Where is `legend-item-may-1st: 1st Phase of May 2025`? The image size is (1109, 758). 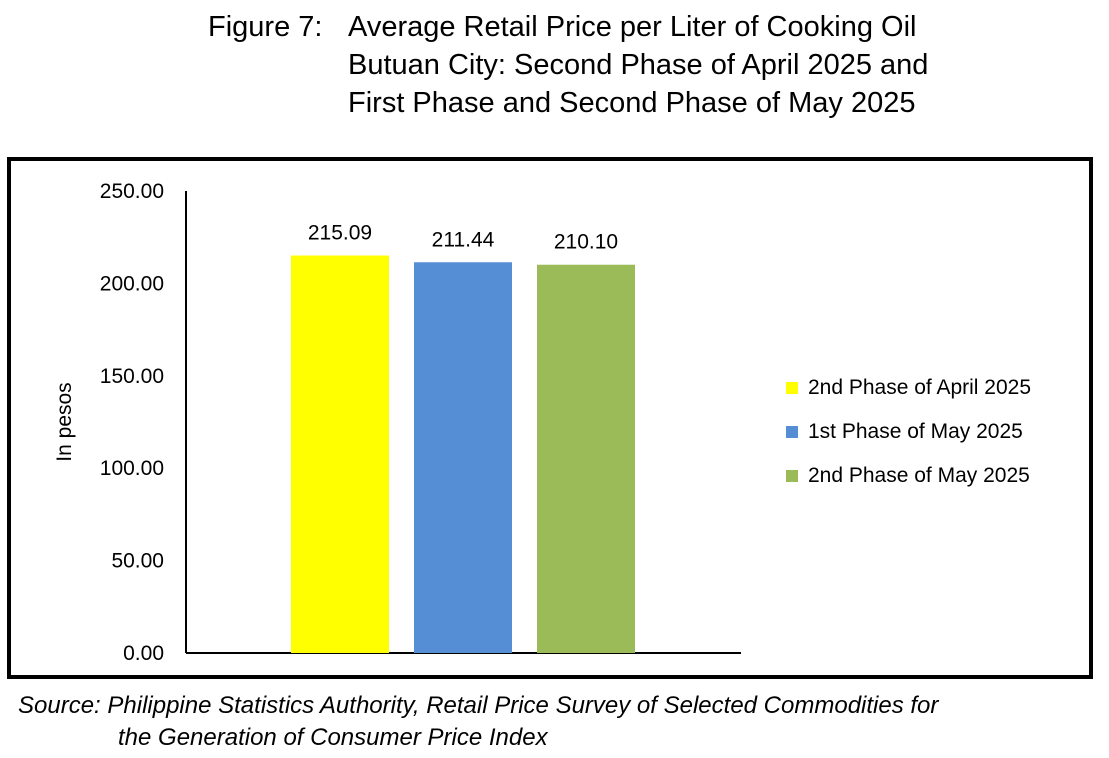
legend-item-may-1st: 1st Phase of May 2025 is located at coordinates (908, 432).